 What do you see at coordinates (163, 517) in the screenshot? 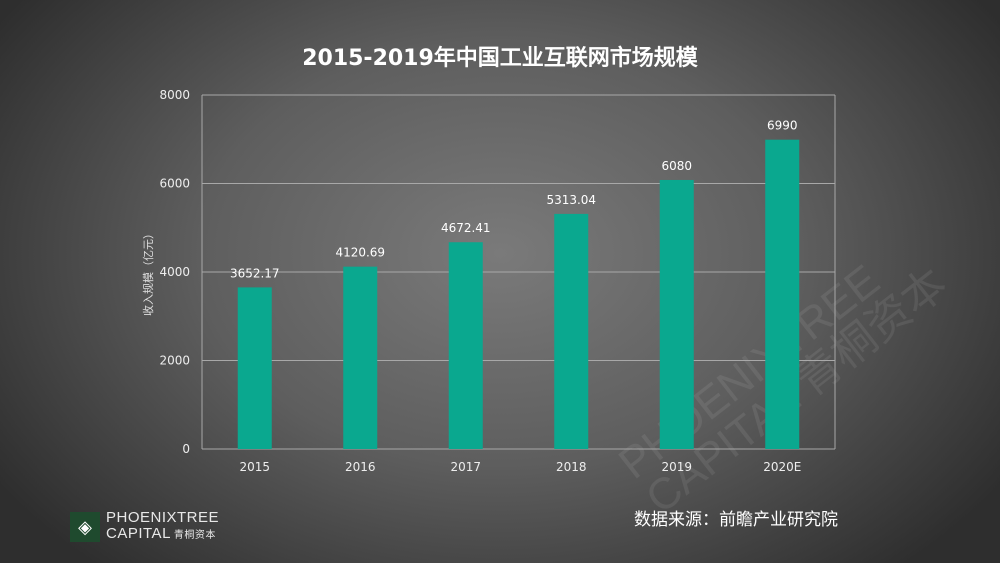
I see `logo-line1: PHOENIXTREE` at bounding box center [163, 517].